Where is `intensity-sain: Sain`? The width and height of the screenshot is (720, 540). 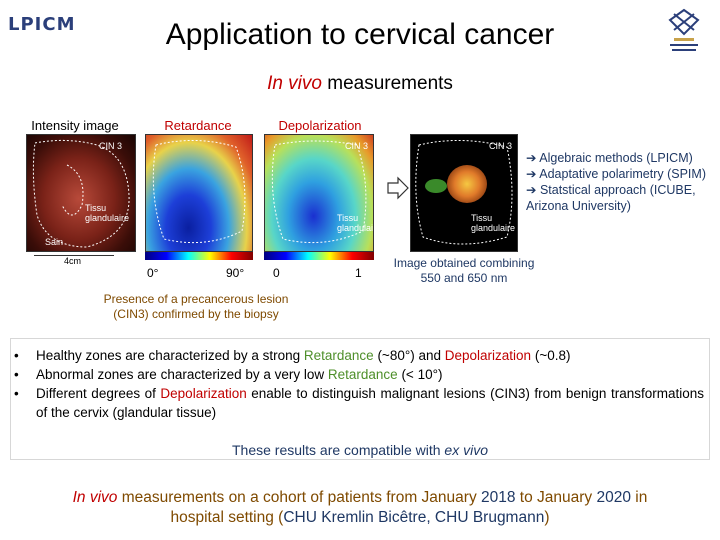 intensity-sain: Sain is located at coordinates (54, 242).